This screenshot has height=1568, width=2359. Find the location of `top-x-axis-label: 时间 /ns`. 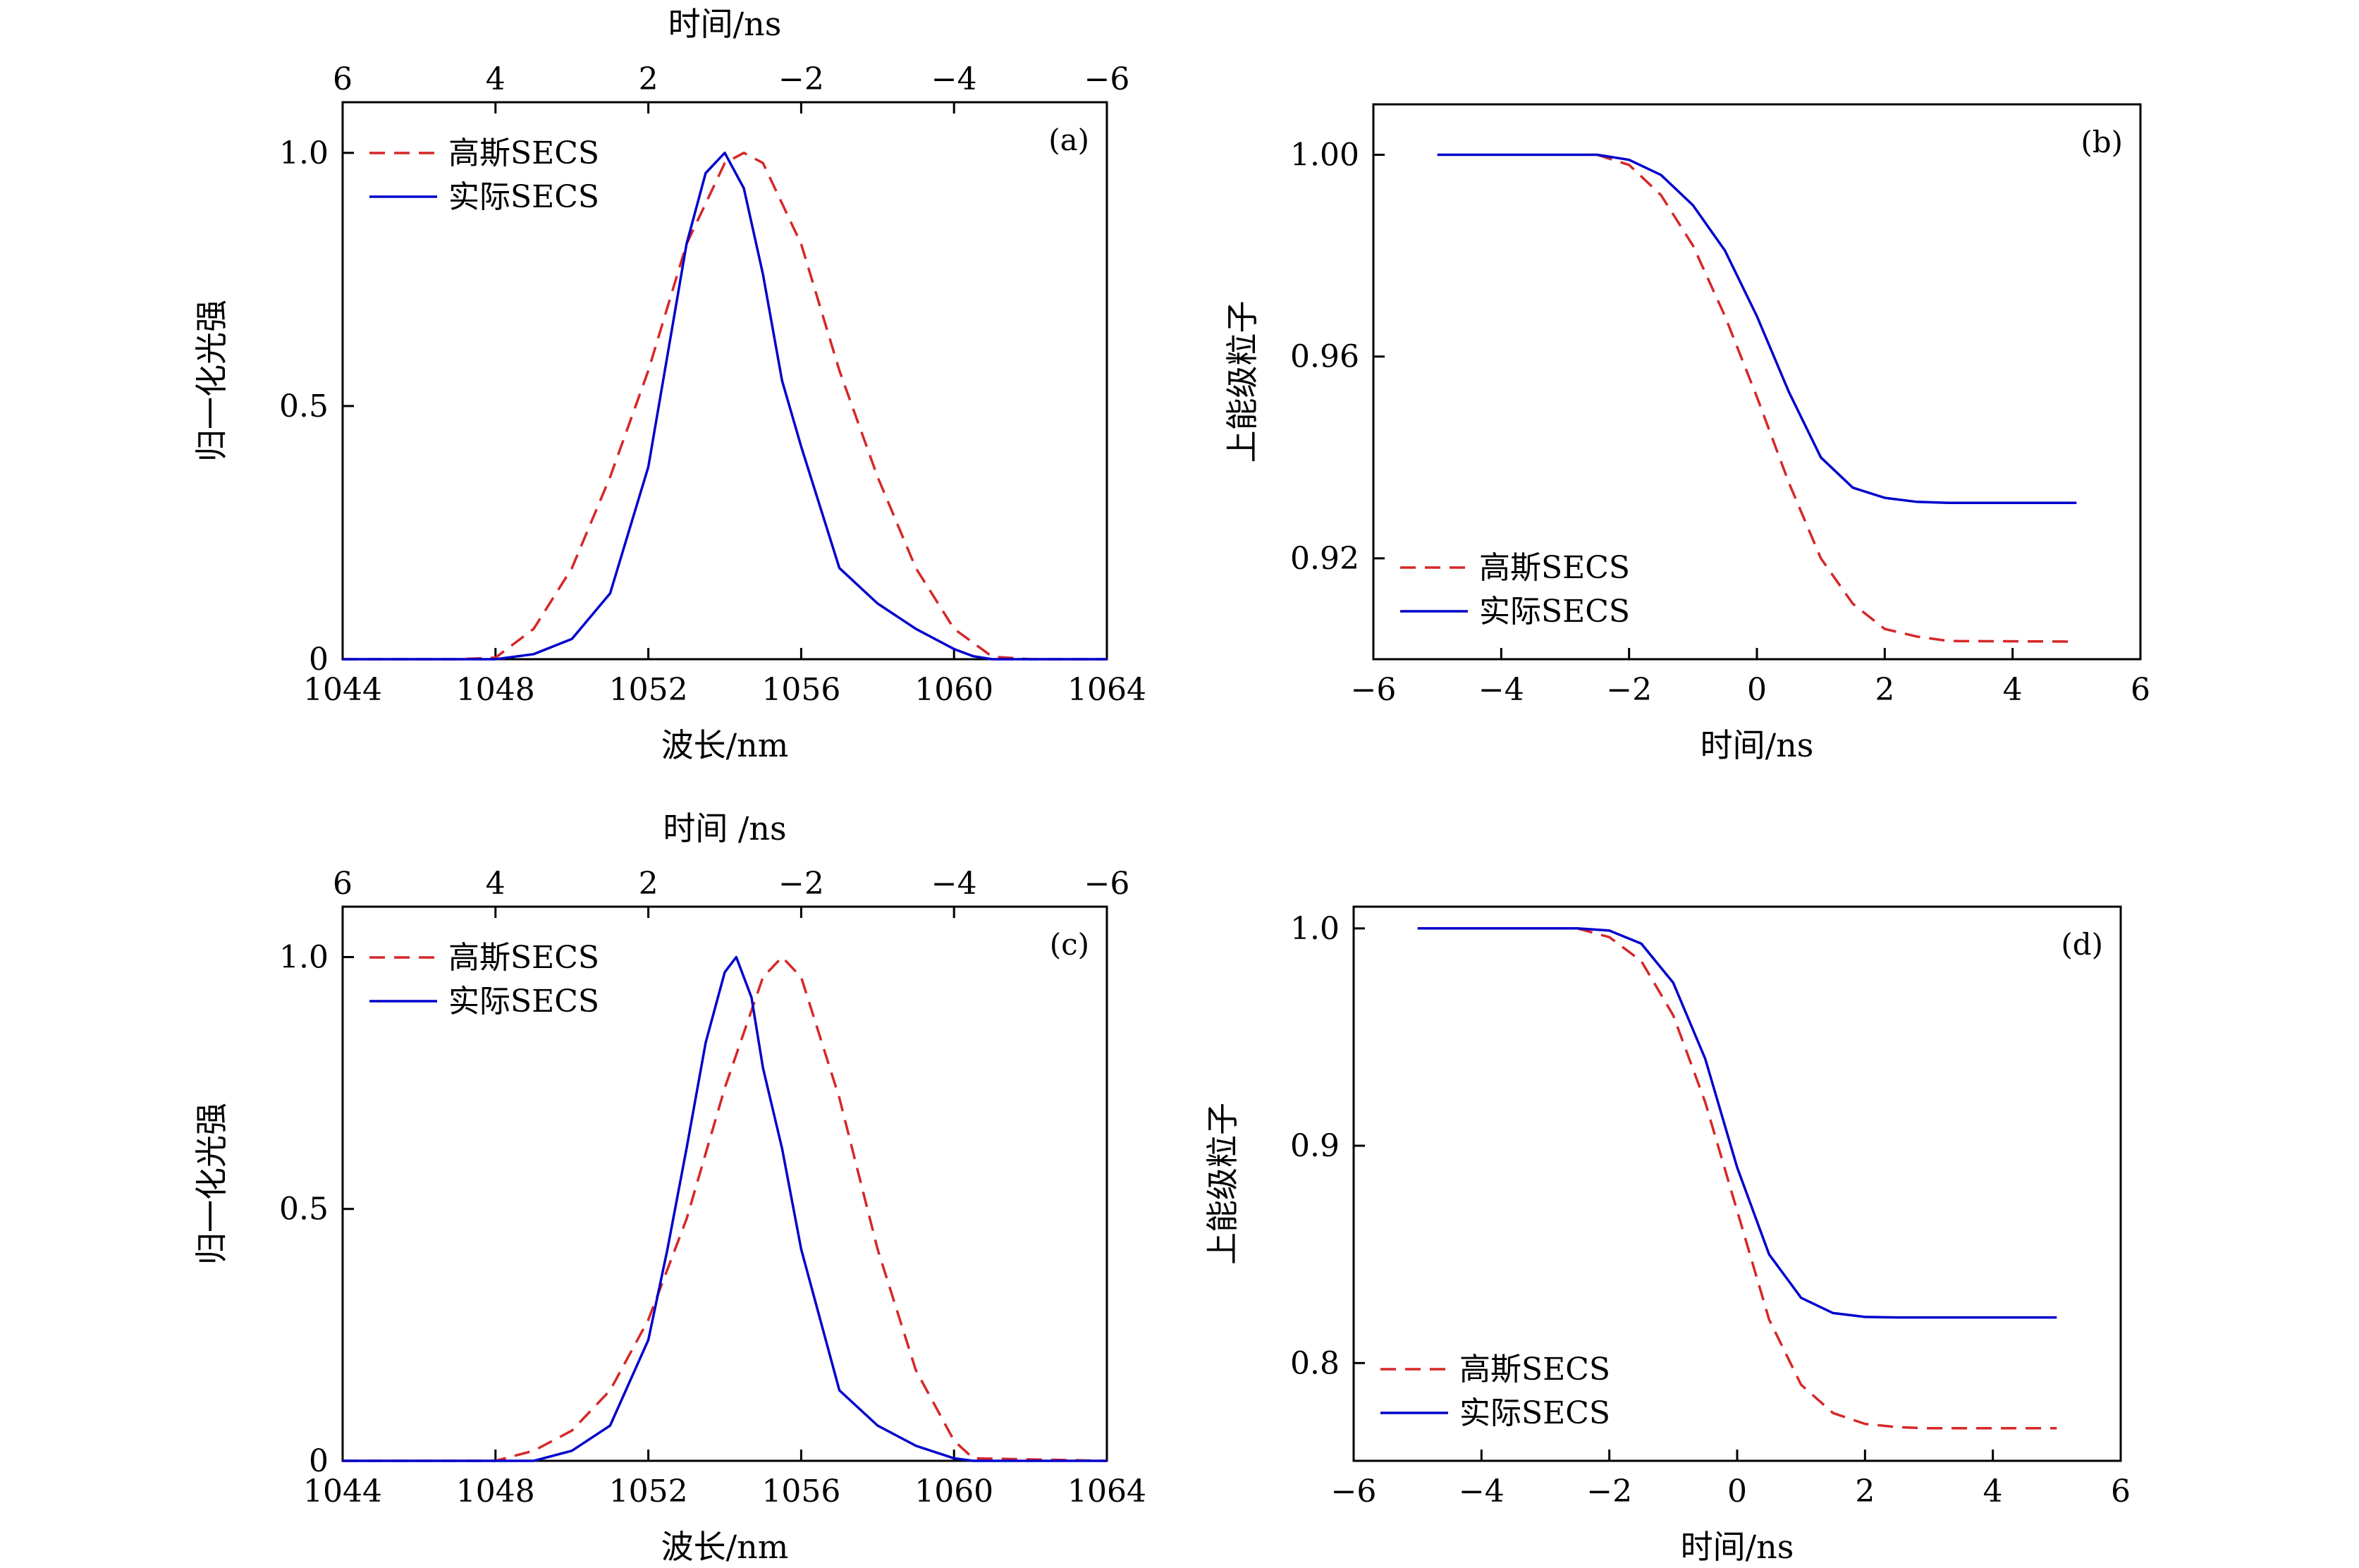

top-x-axis-label: 时间 /ns is located at coordinates (724, 828).